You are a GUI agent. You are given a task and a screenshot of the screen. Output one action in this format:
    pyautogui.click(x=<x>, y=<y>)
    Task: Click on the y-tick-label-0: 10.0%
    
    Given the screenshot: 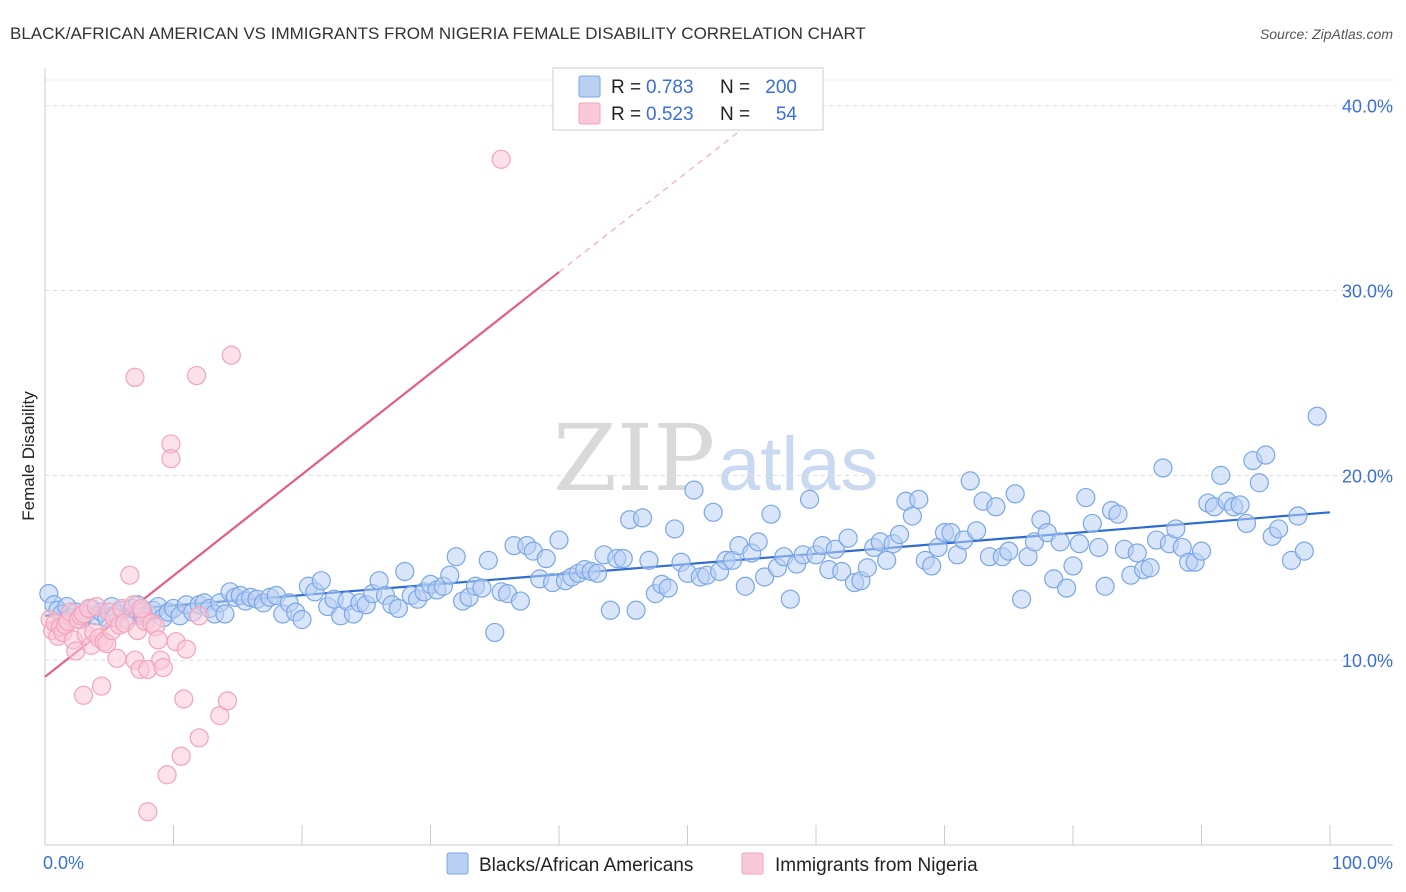 What is the action you would take?
    pyautogui.click(x=1367, y=661)
    